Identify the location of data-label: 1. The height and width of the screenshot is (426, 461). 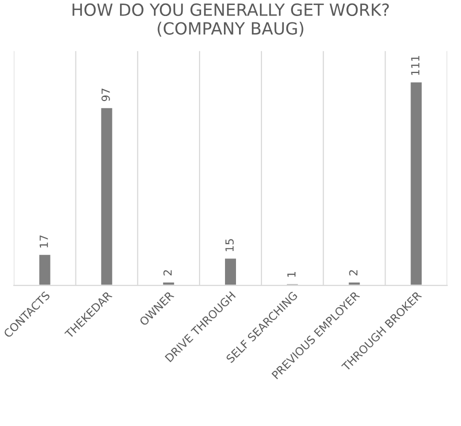
(291, 274).